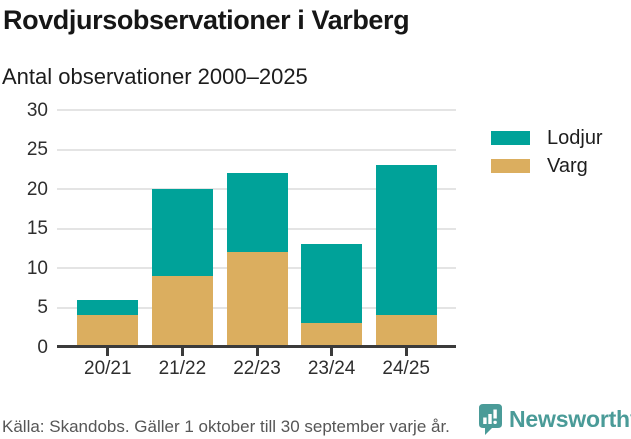  Describe the element at coordinates (42, 347) in the screenshot. I see `y-tick-label: 0` at that location.